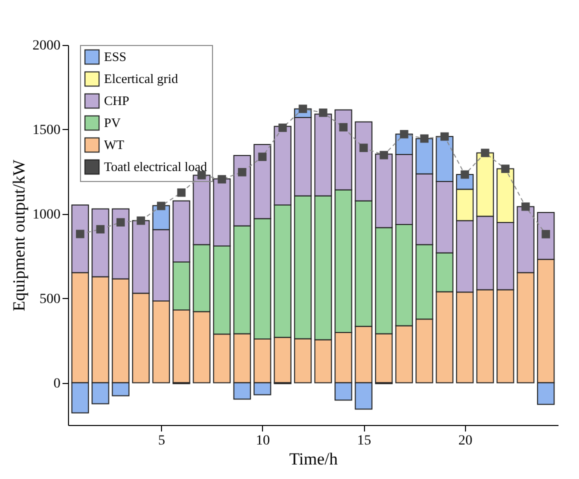 The height and width of the screenshot is (479, 579). Describe the element at coordinates (117, 100) in the screenshot. I see `legend-label: CHP` at that location.